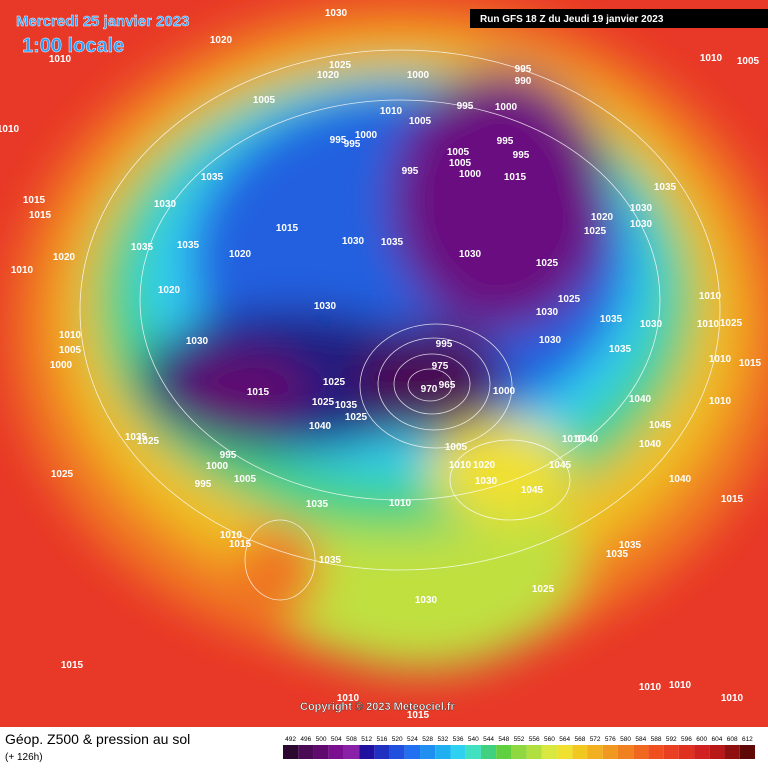  Describe the element at coordinates (701, 739) in the screenshot. I see `scale-label: 600` at that location.